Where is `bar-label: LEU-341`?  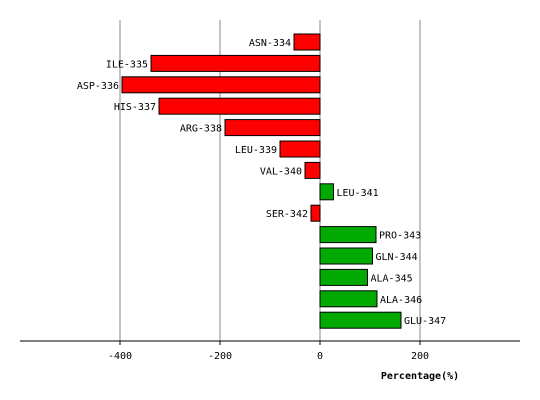 bar-label: LEU-341 is located at coordinates (358, 193).